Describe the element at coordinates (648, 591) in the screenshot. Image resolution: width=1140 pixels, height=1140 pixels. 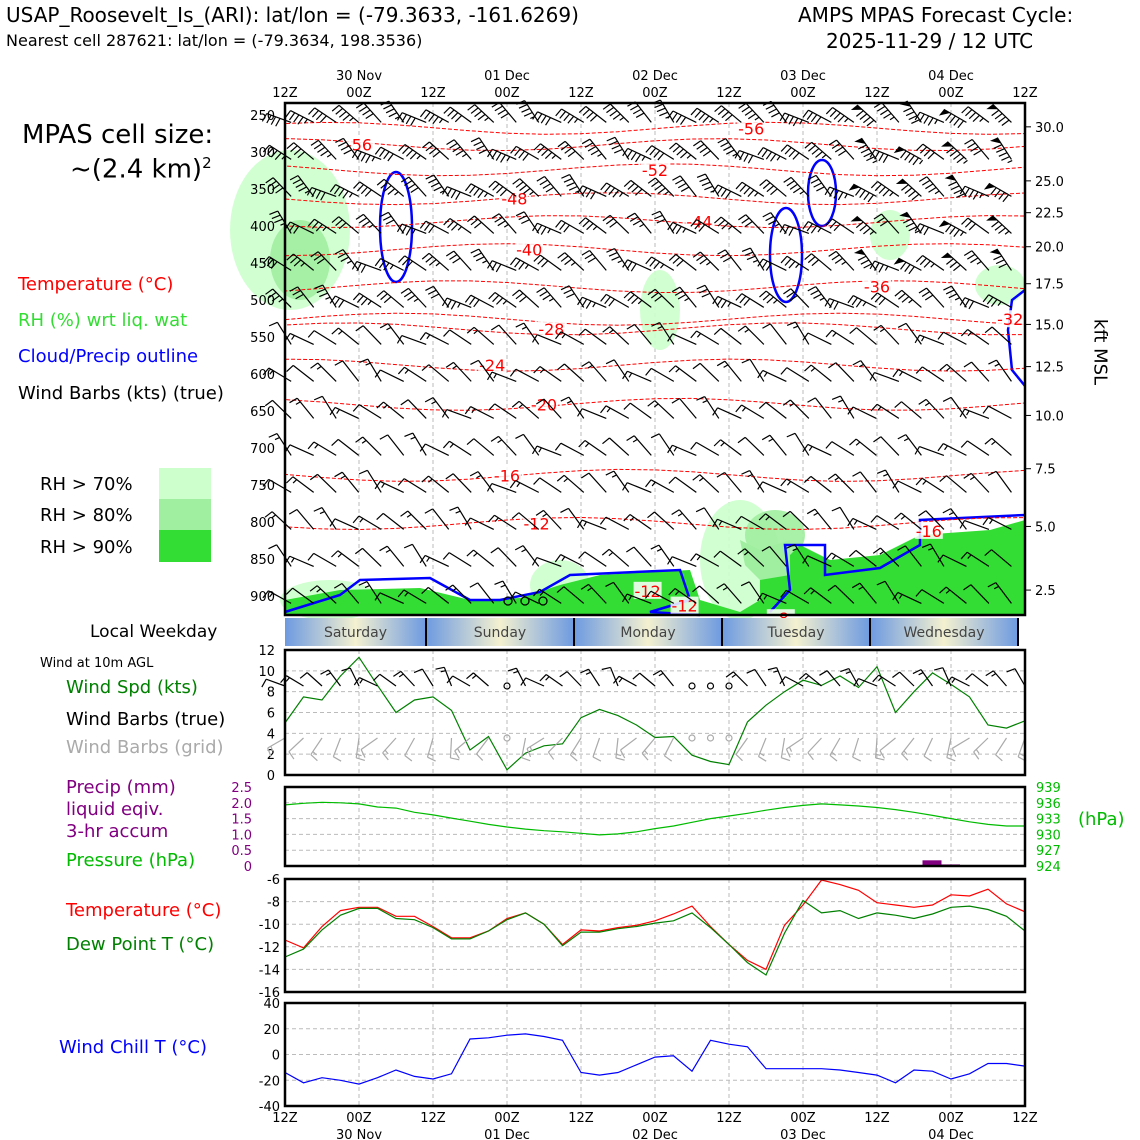
I see `isotherm-label: -12` at that location.